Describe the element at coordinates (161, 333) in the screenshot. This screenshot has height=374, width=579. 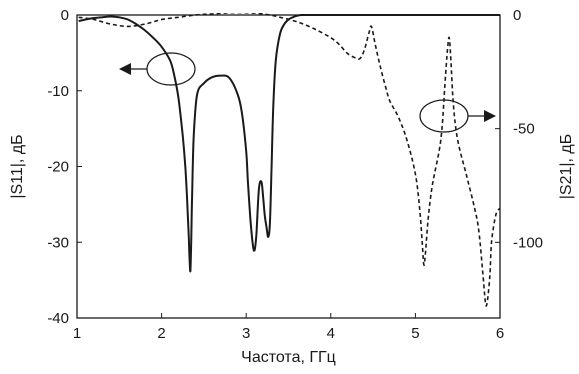
I see `x-tick-label: 2` at that location.